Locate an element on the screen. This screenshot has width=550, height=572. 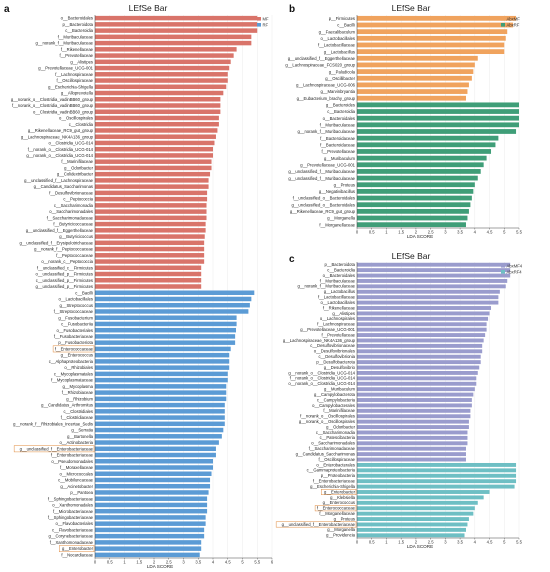
panel-b-bar-label: g__Eubacterium_brachy_group is located at coordinates (326, 98).